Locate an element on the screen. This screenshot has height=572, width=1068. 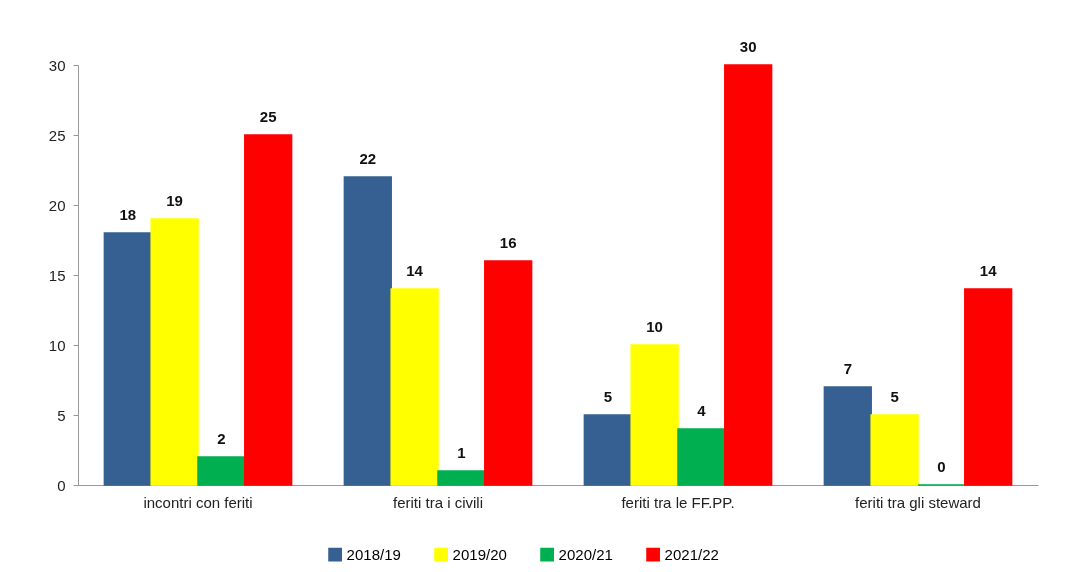
data-label: 25 is located at coordinates (268, 116).